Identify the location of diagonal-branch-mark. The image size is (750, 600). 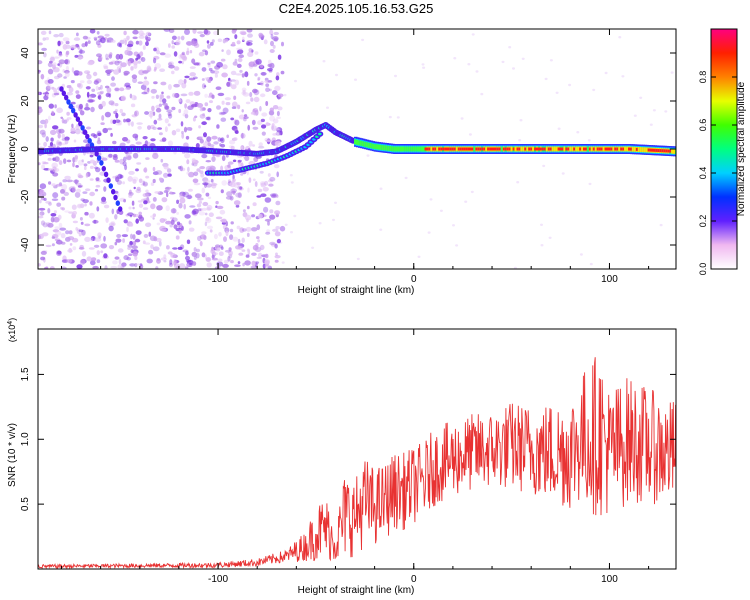
(113, 191).